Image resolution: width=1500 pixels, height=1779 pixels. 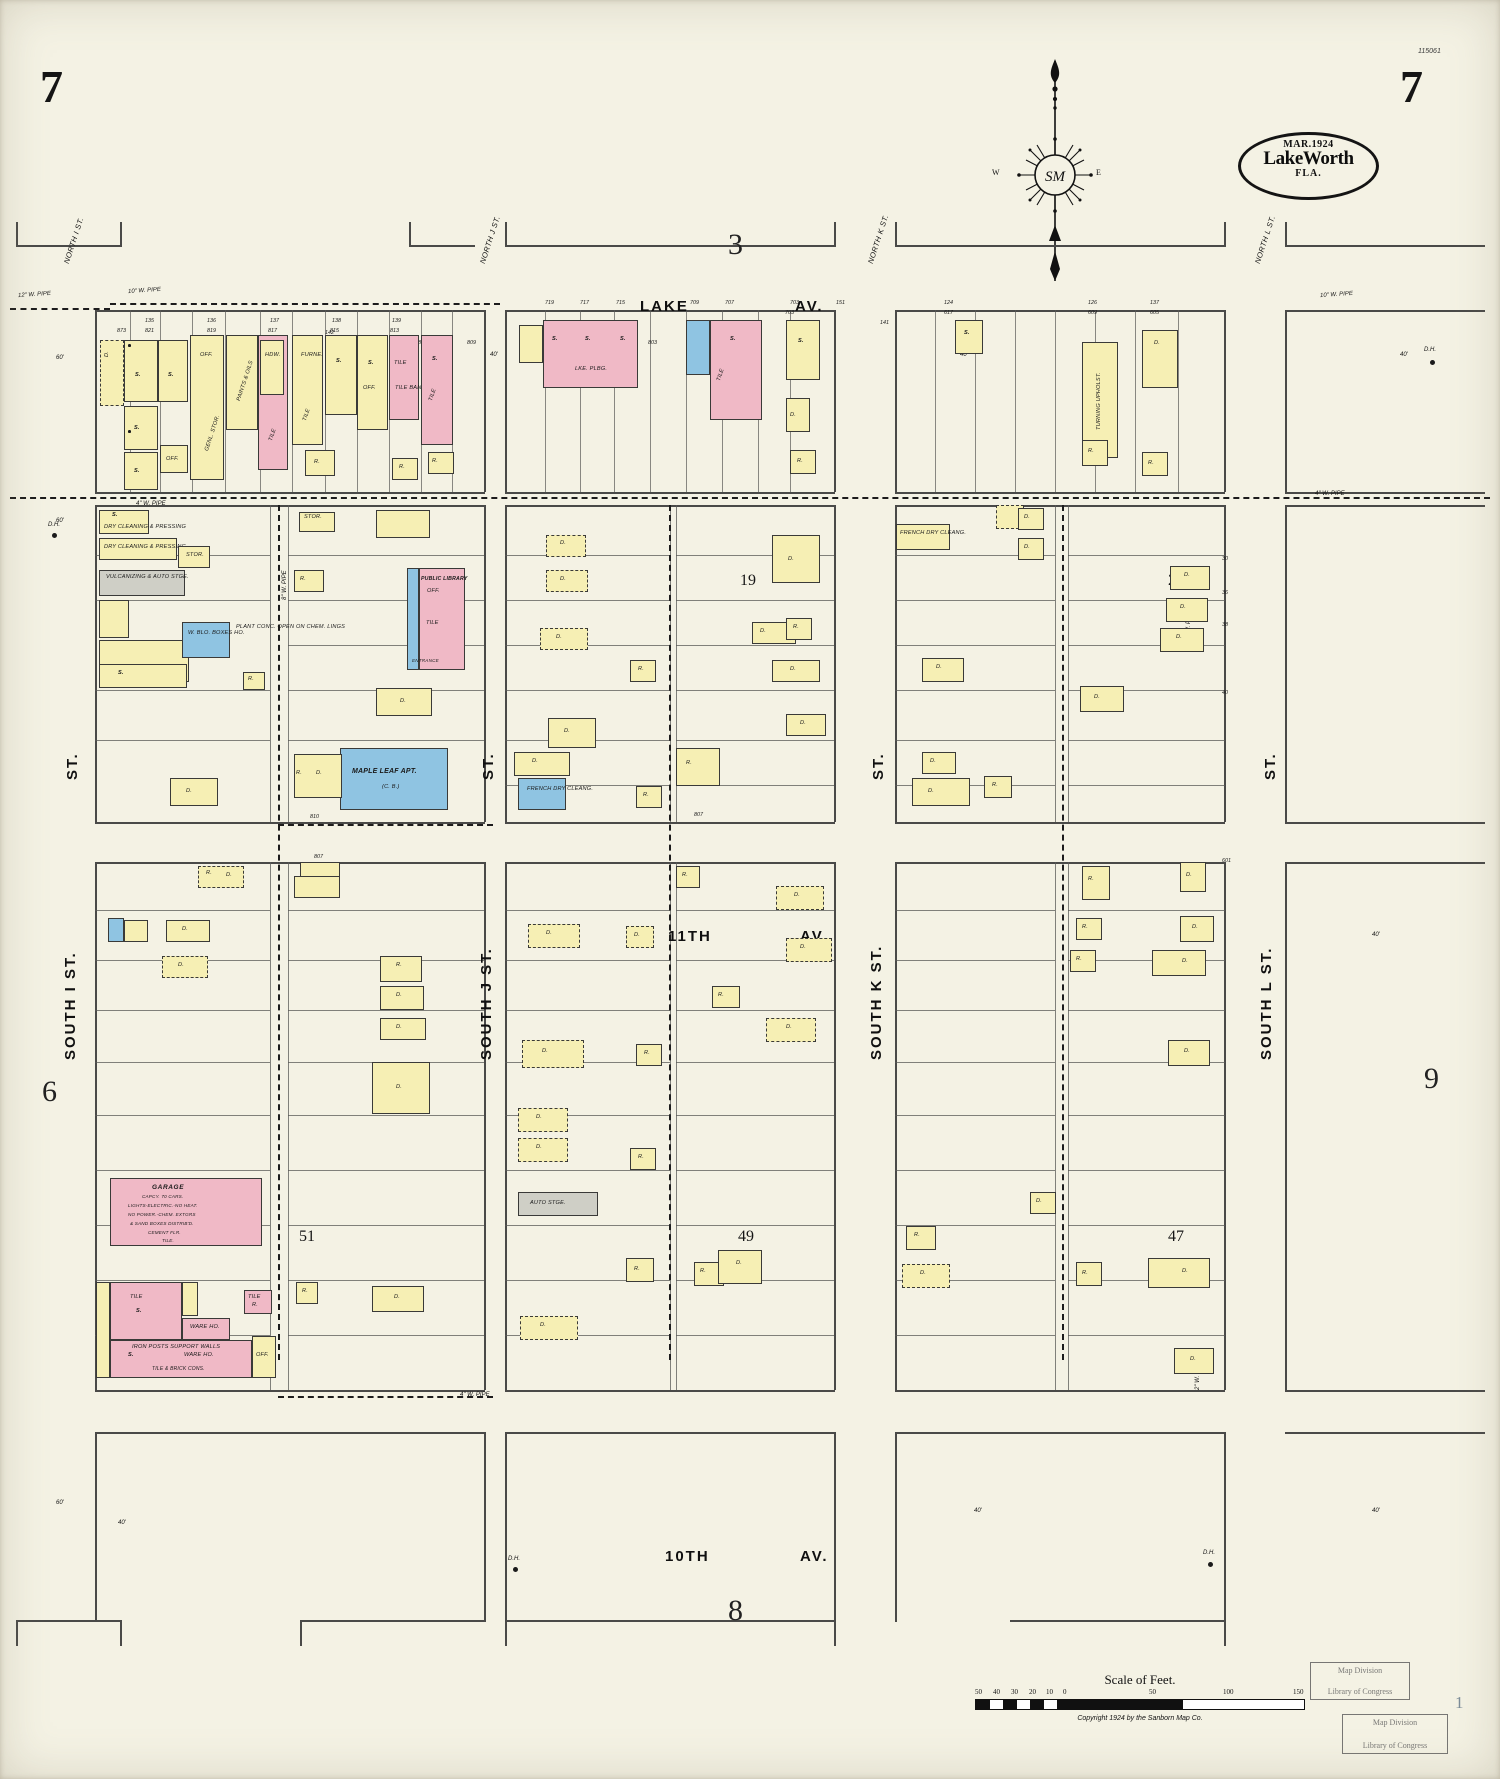 What do you see at coordinates (698, 815) in the screenshot?
I see `address-number: 807` at bounding box center [698, 815].